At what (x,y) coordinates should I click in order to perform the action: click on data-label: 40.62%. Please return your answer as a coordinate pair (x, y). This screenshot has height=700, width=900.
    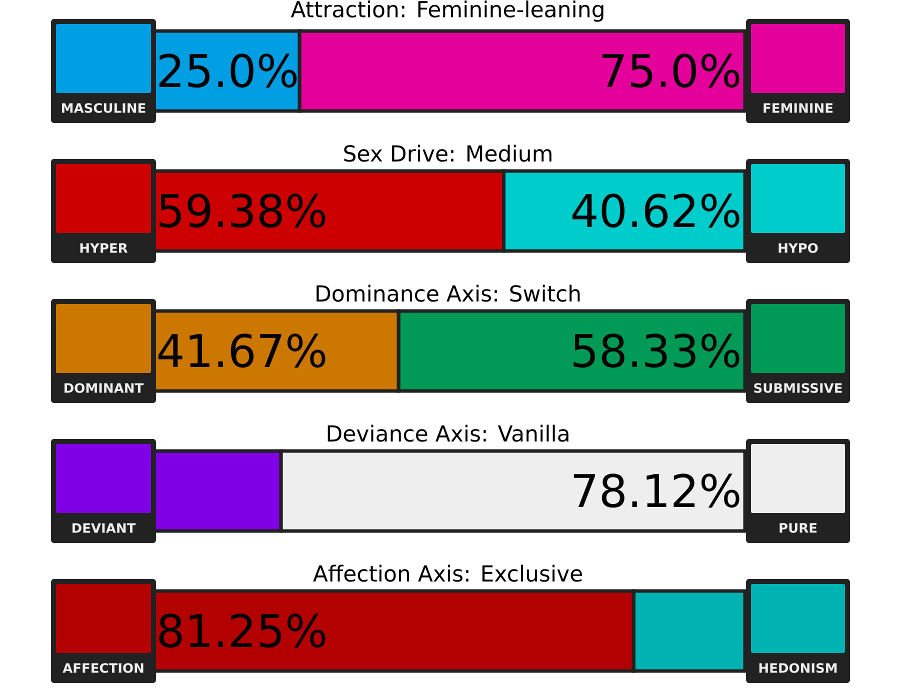
    Looking at the image, I should click on (656, 211).